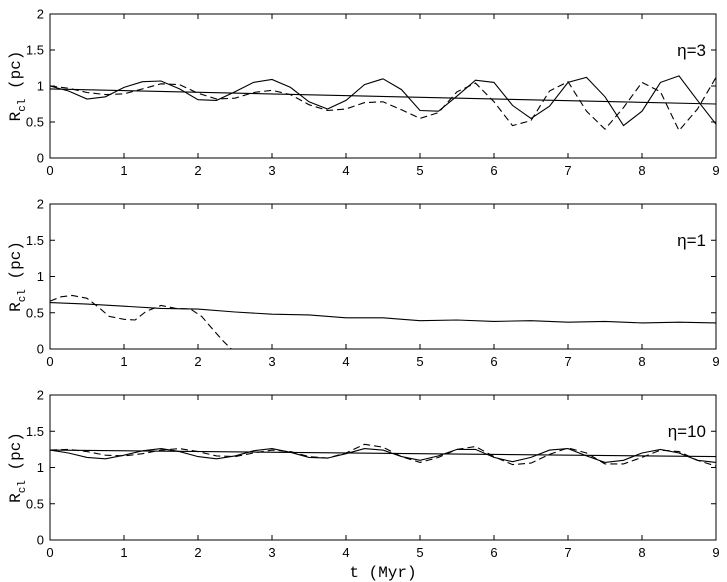  What do you see at coordinates (691, 240) in the screenshot?
I see `panel-annotation: η=1` at bounding box center [691, 240].